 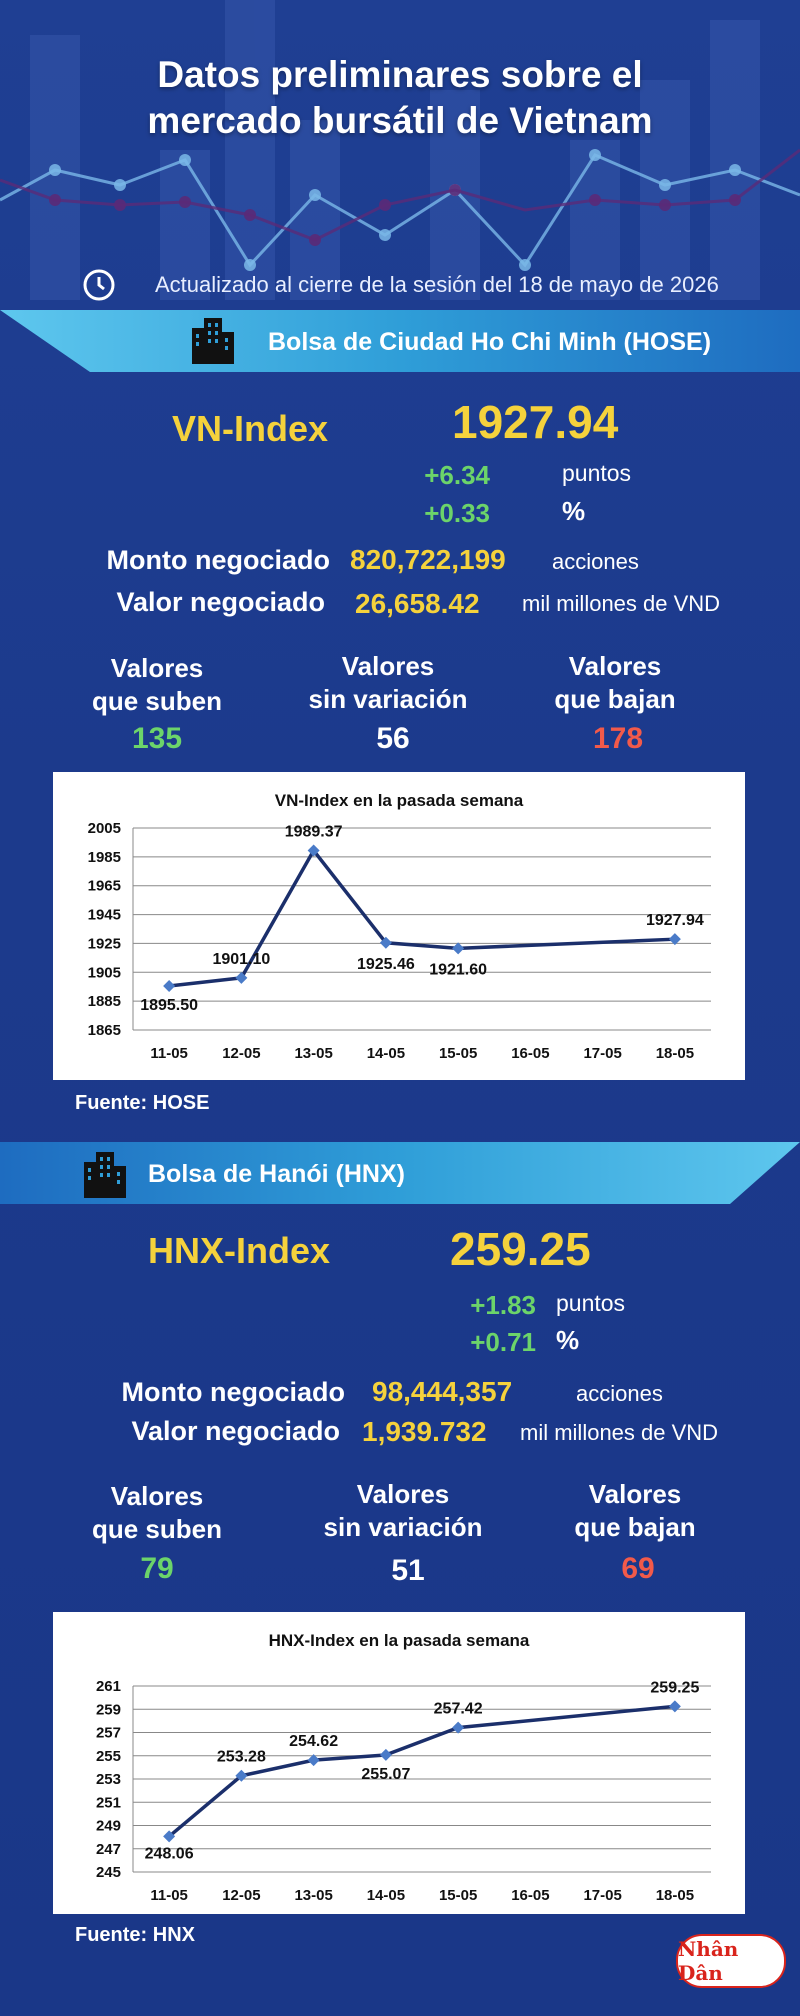 I want to click on y-tick-label: 1885, so click(x=104, y=1001).